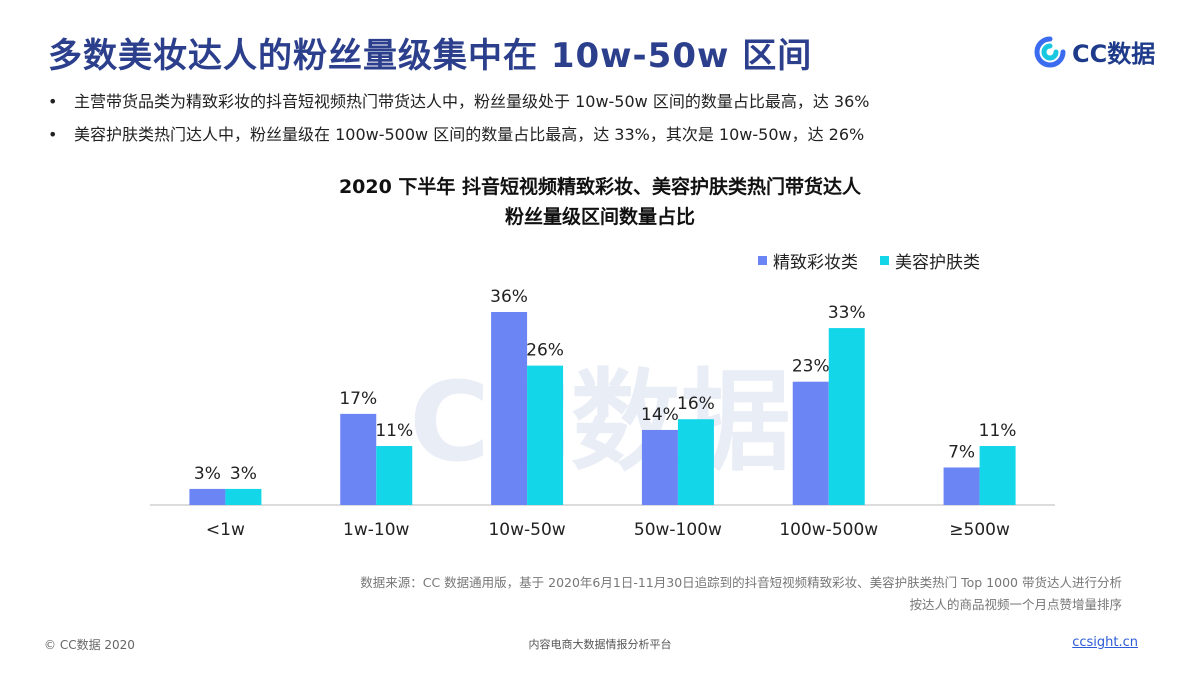 Image resolution: width=1200 pixels, height=675 pixels. I want to click on data-label-series-2-3: 16%, so click(696, 404).